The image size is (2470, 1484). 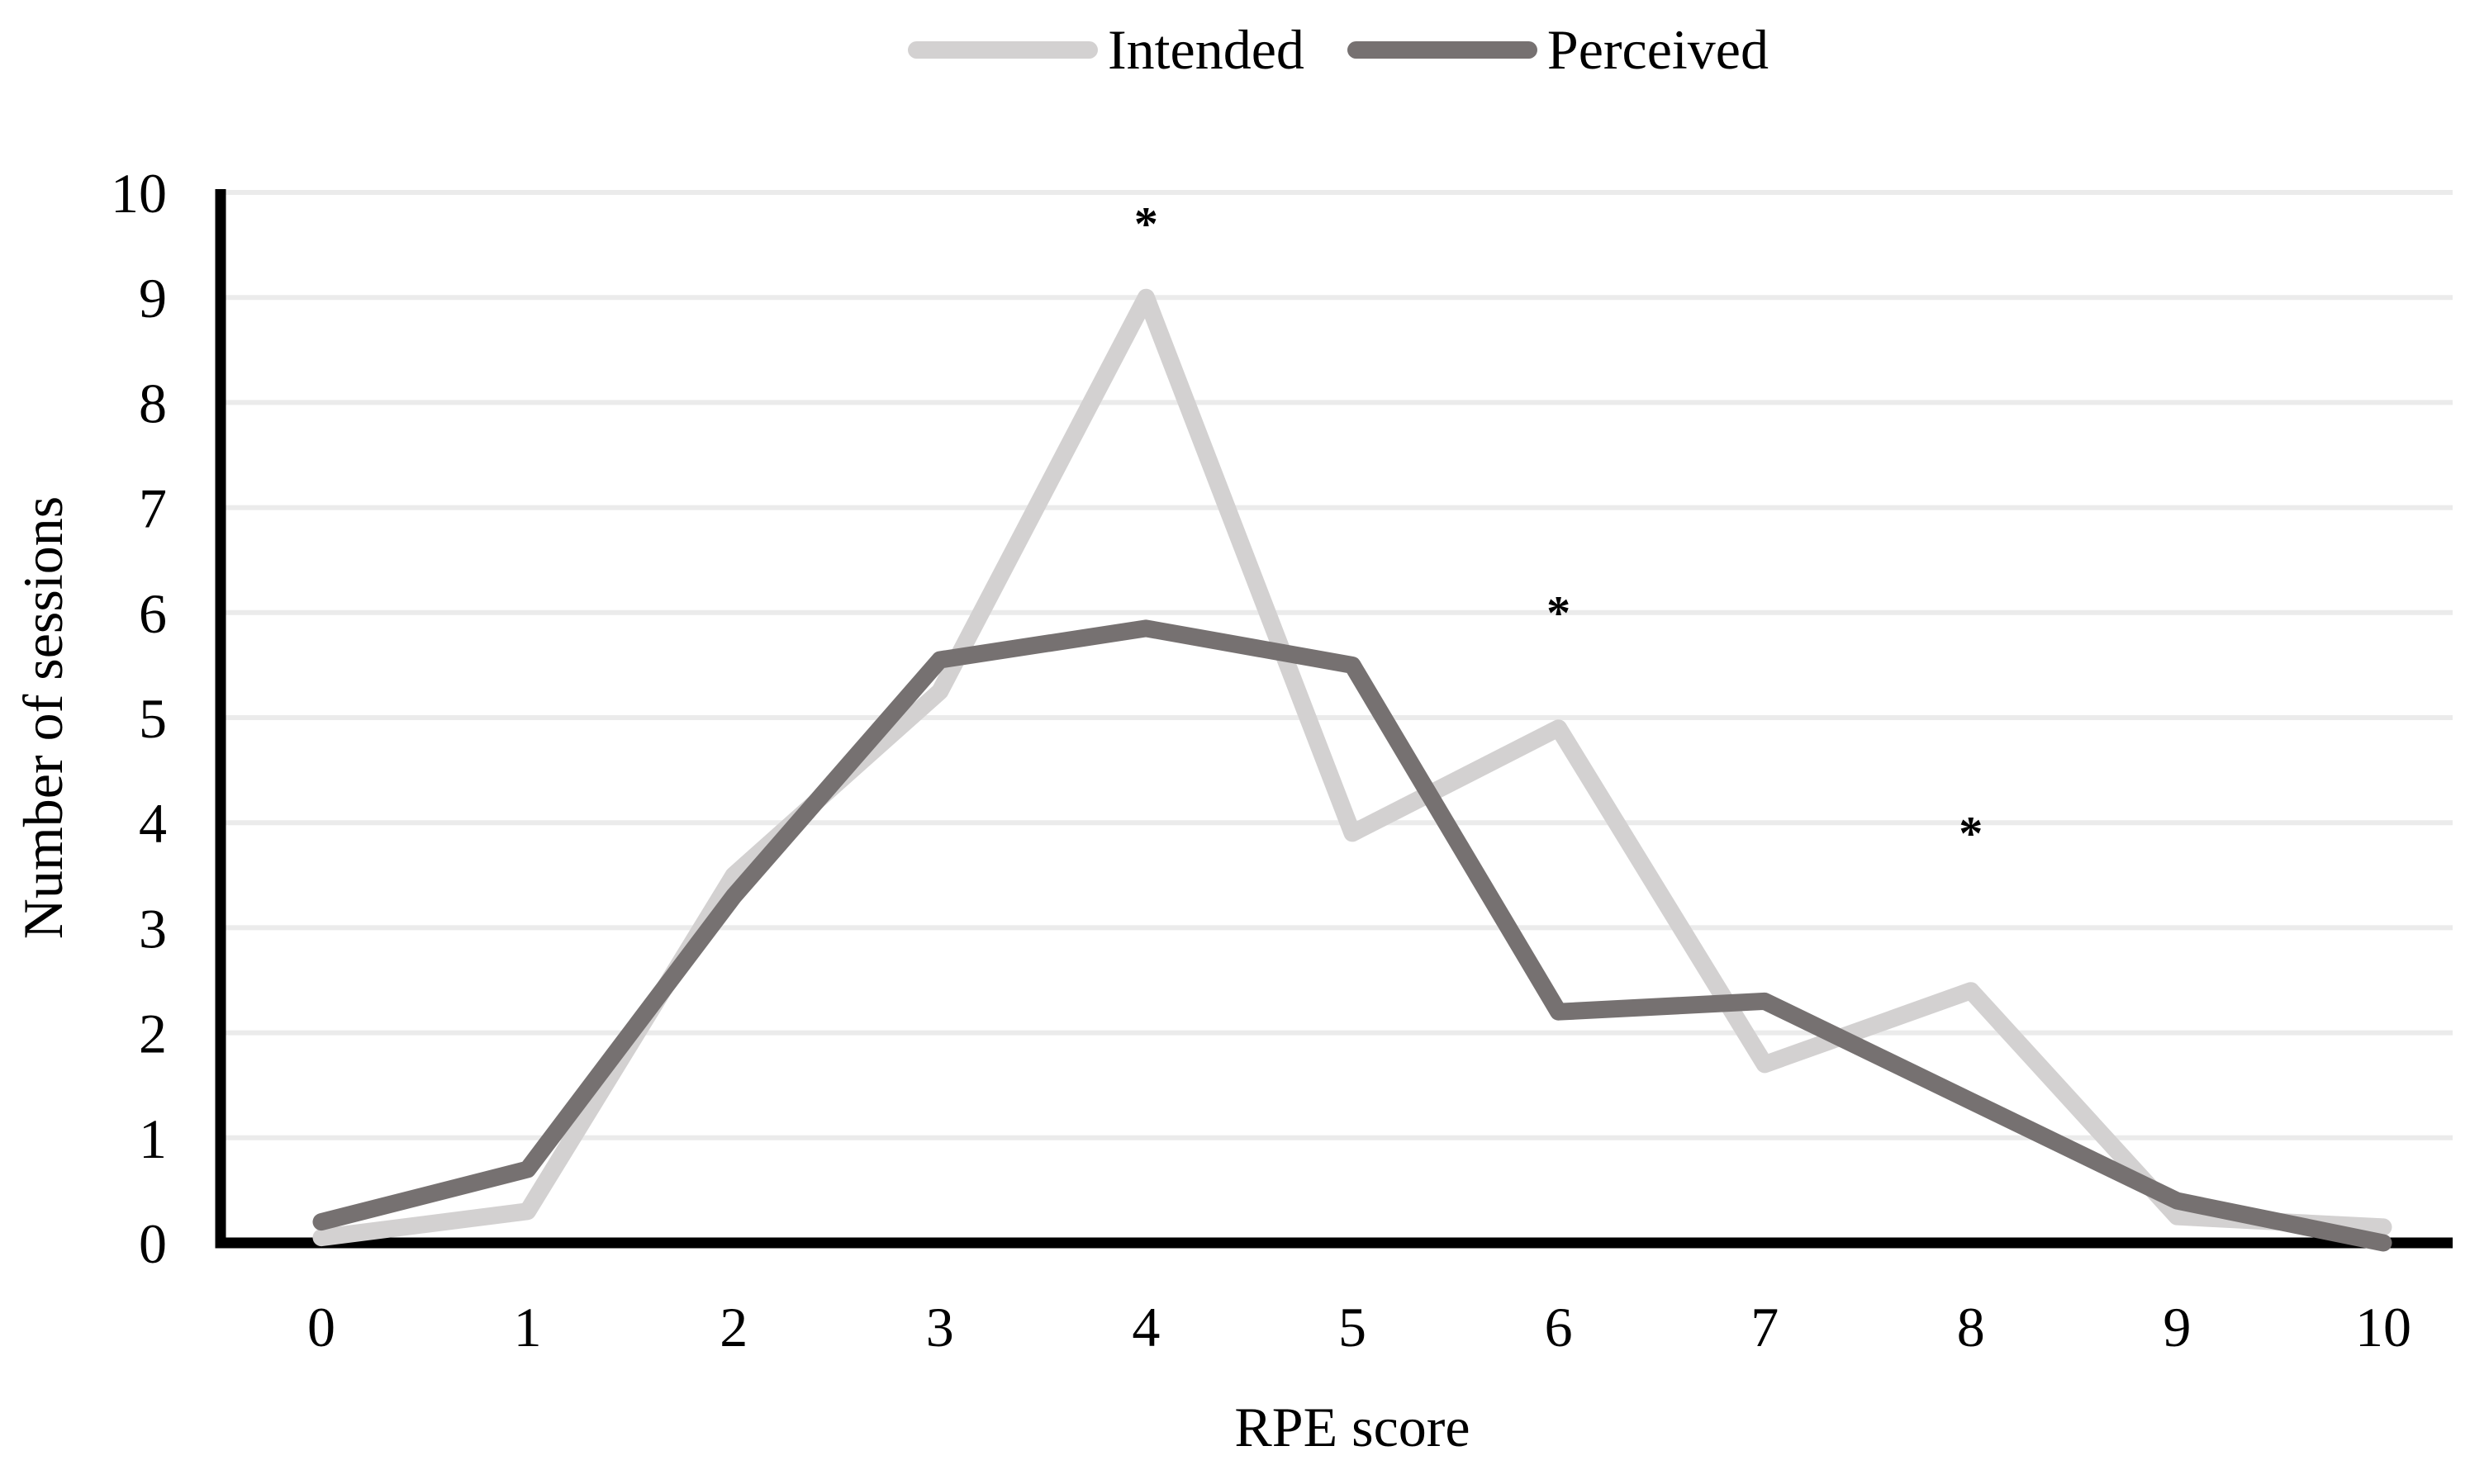 I want to click on x-axis-title: RPE score, so click(x=1352, y=1427).